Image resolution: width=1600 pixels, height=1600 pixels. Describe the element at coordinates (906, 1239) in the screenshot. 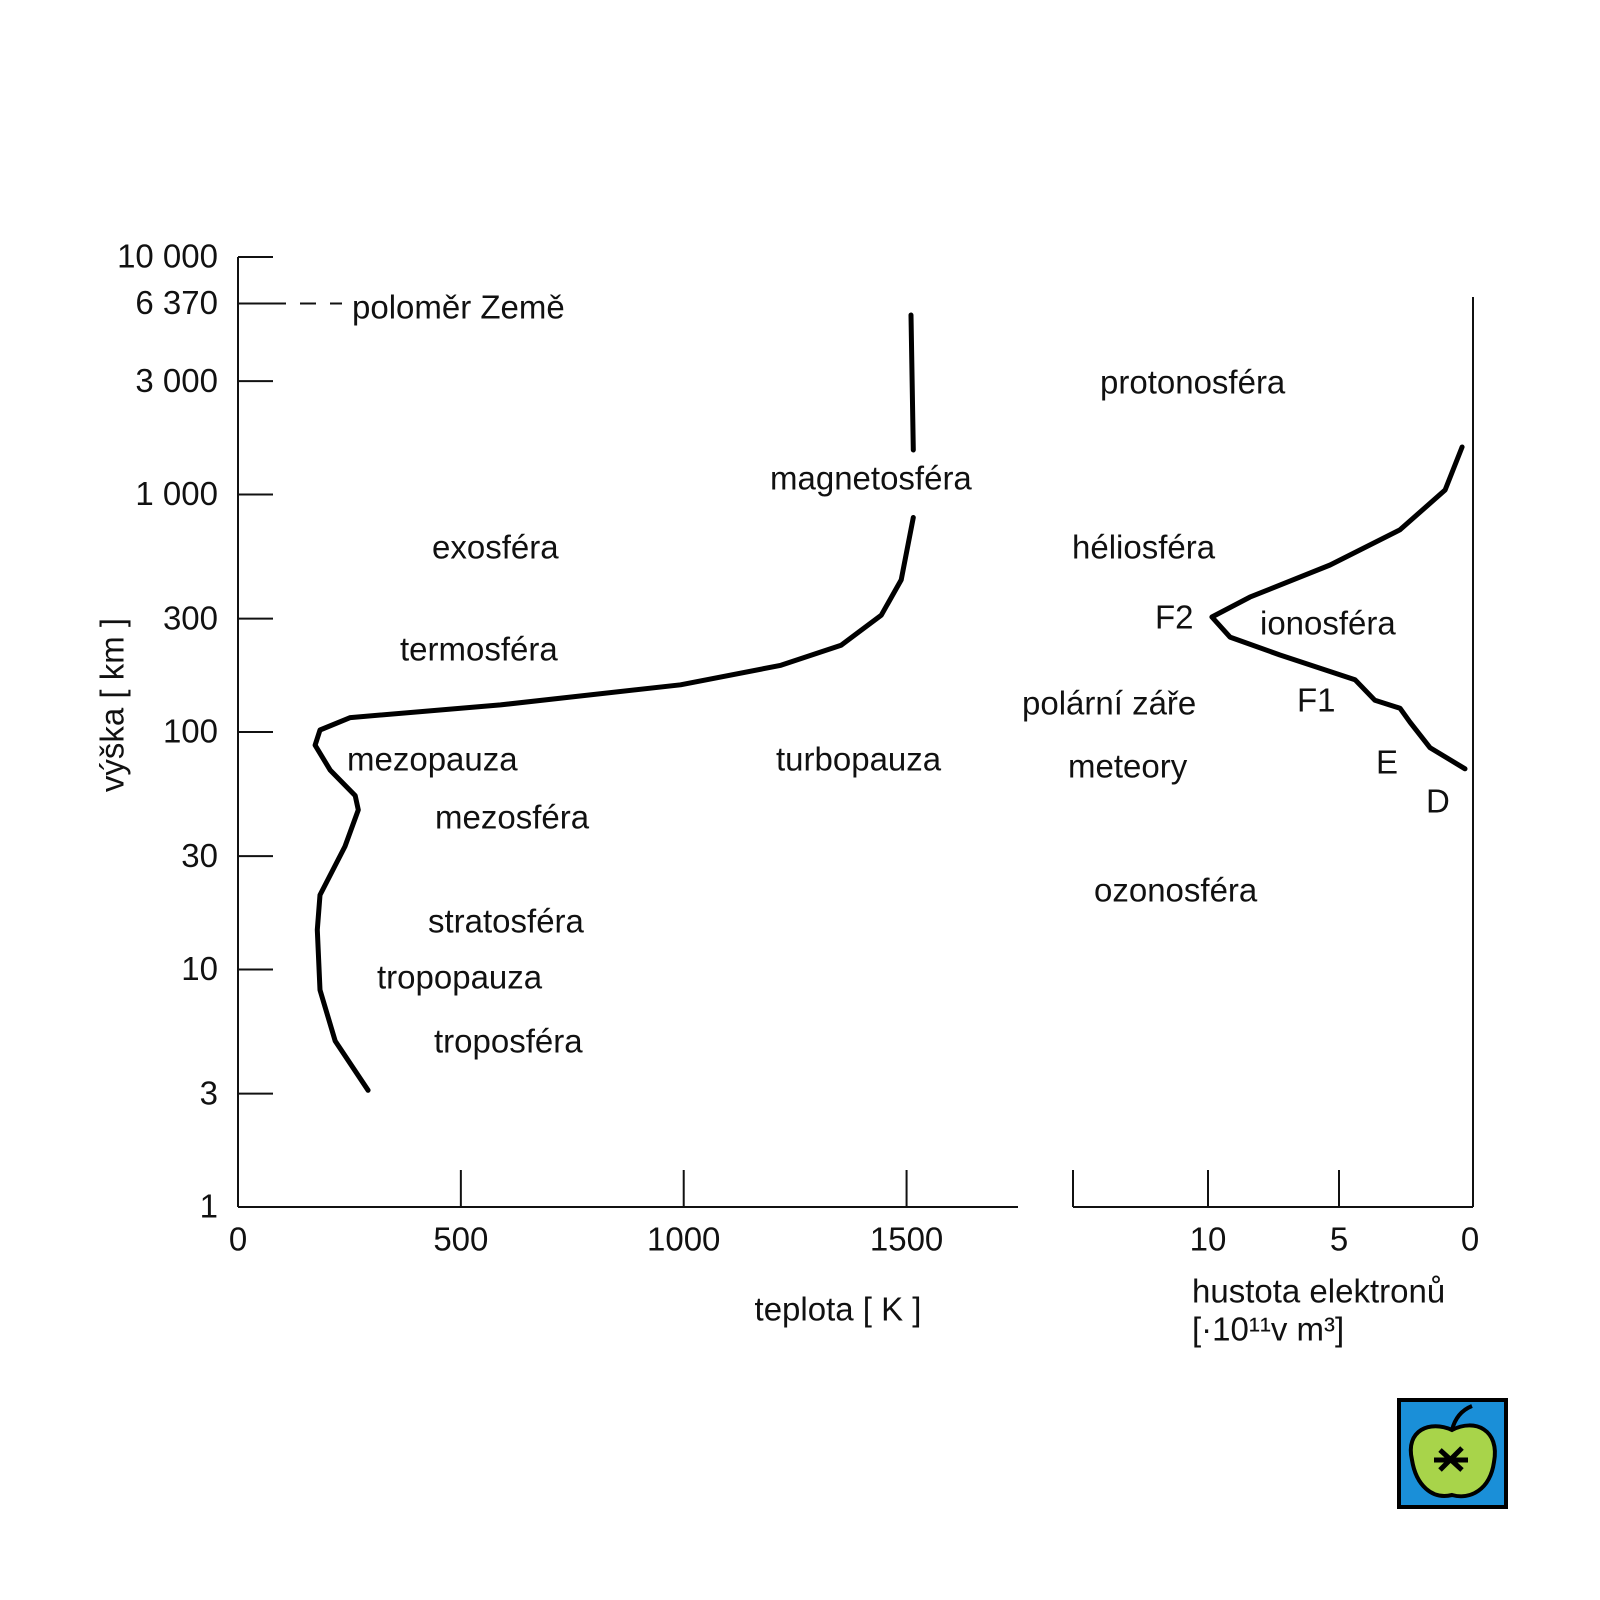

I see `x-tick-label: 1500` at that location.